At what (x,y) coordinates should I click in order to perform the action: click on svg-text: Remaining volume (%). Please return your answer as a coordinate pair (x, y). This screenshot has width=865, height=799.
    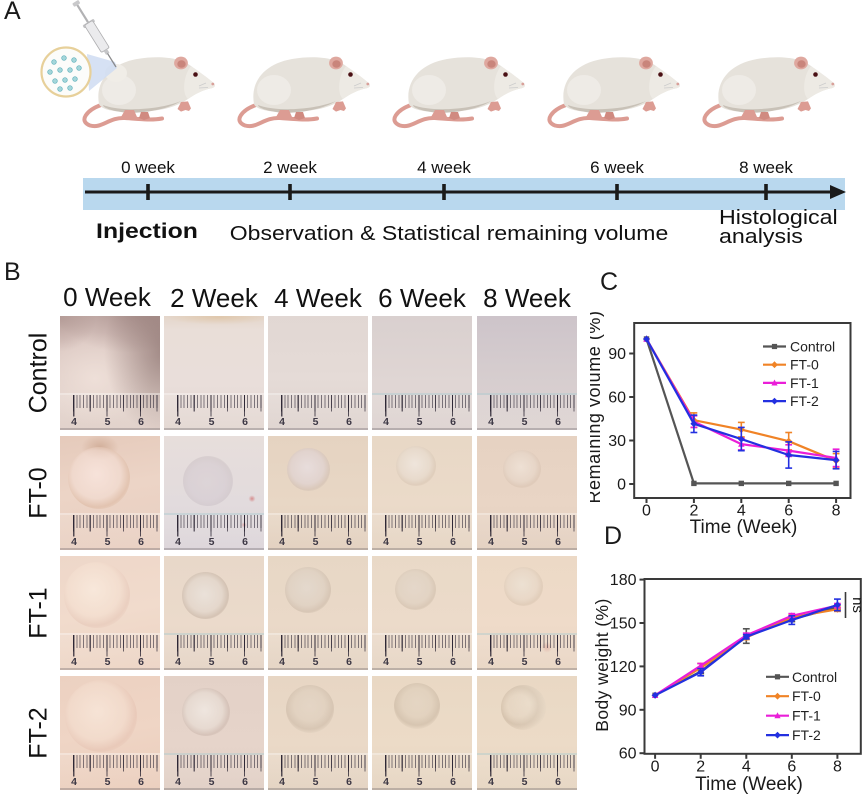
    Looking at the image, I should click on (597, 406).